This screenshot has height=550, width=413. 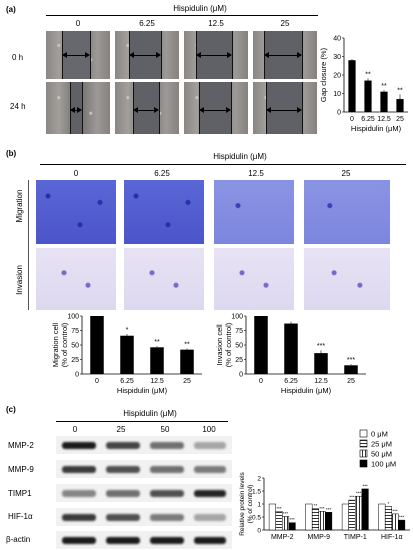 What do you see at coordinates (64, 344) in the screenshot?
I see `chart-b-migration-y-axis-title: (% of control)` at bounding box center [64, 344].